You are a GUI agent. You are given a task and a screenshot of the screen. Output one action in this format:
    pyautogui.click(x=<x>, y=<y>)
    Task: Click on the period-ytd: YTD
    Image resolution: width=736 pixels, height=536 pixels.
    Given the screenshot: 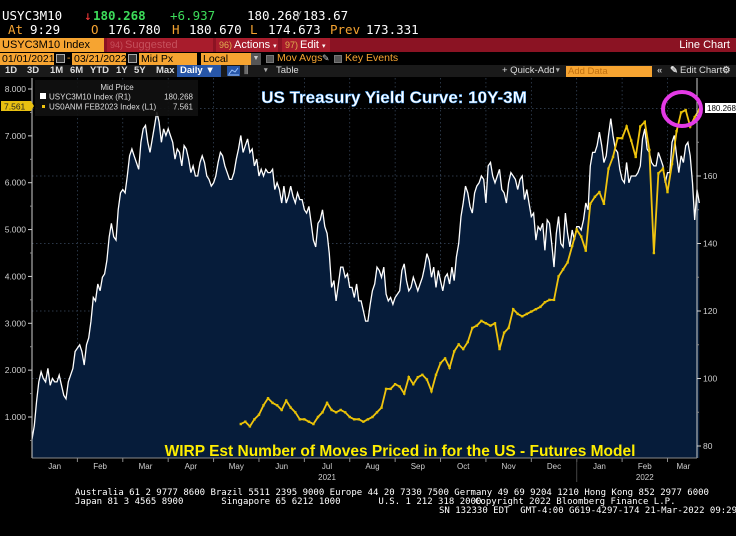 What is the action you would take?
    pyautogui.click(x=99, y=70)
    